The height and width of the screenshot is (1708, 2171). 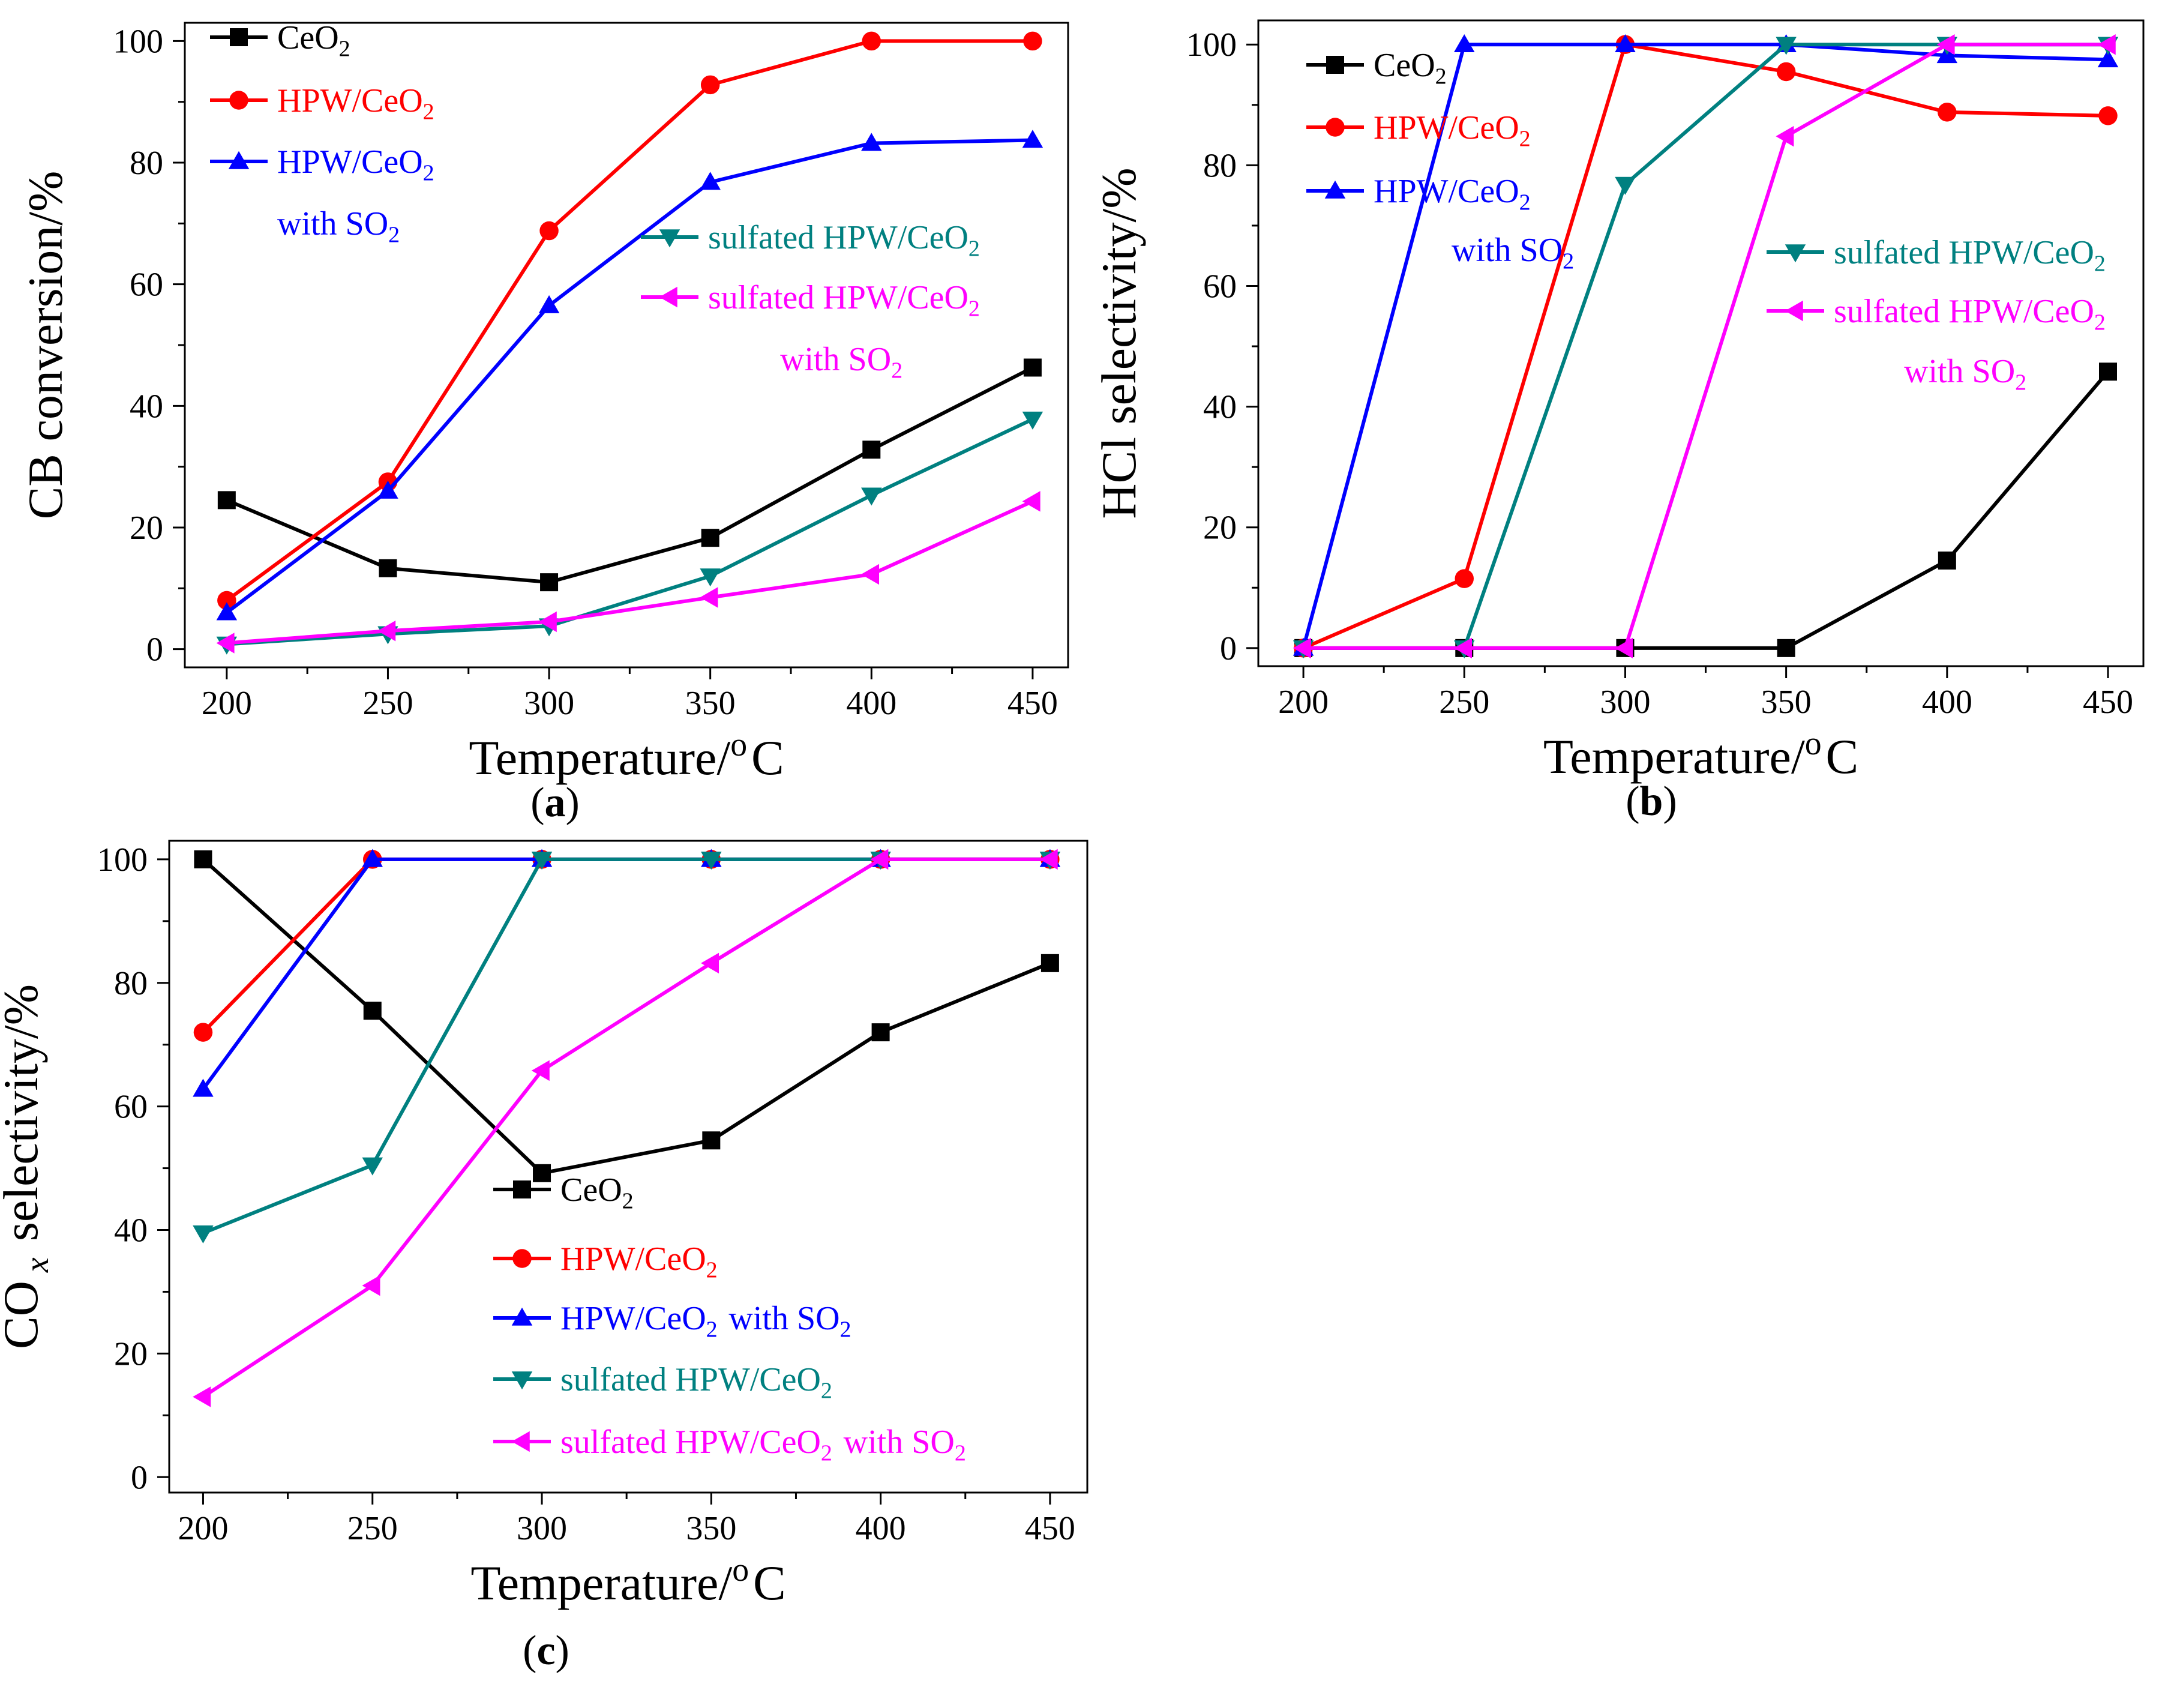 I want to click on series-ceo2, so click(x=629, y=475).